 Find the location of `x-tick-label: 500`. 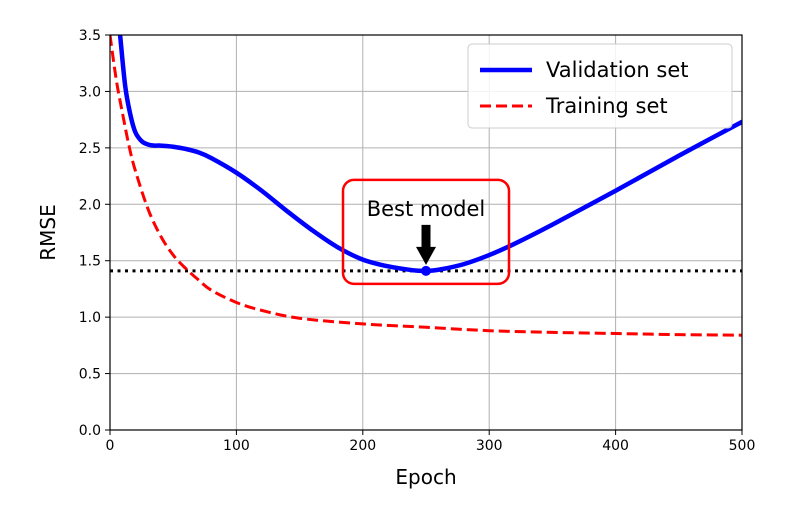

x-tick-label: 500 is located at coordinates (742, 446).